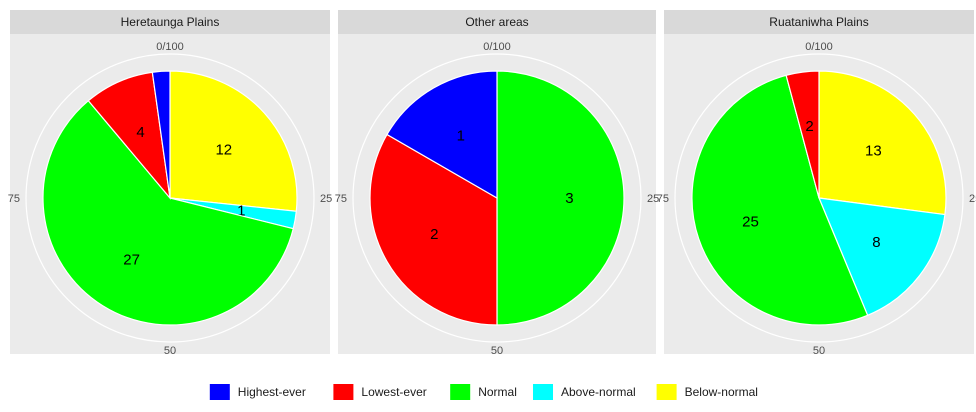 Image resolution: width=976 pixels, height=412 pixels. Describe the element at coordinates (223, 150) in the screenshot. I see `slice-value-label: 12` at that location.